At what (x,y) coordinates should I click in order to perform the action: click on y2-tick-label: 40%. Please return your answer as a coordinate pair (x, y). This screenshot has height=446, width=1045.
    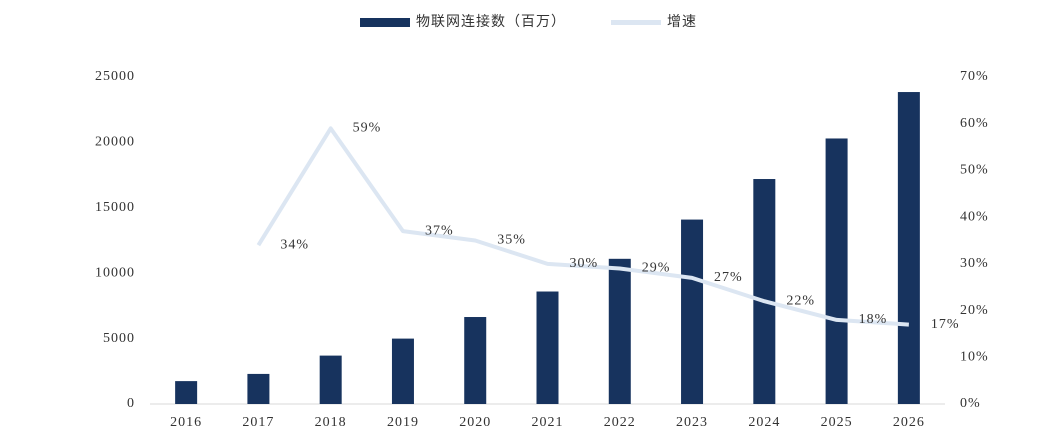
    Looking at the image, I should click on (974, 216).